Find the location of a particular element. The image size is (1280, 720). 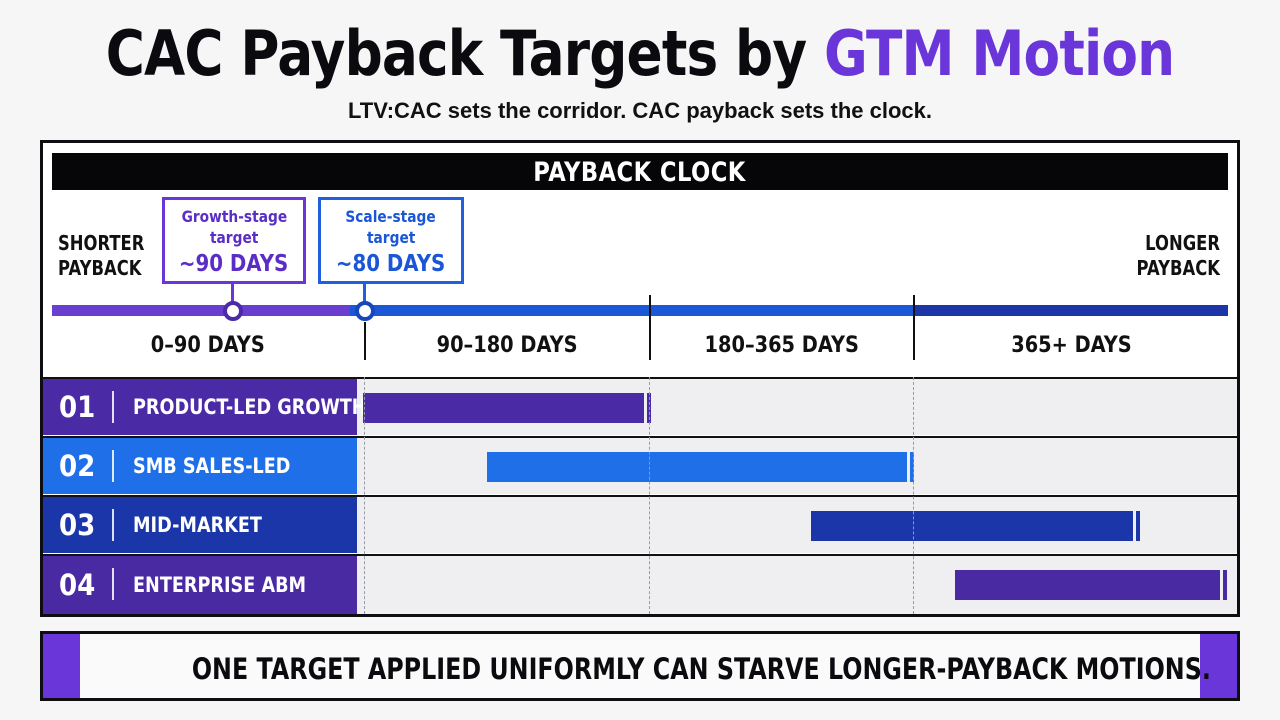

range-text-4: 365+ DAYS is located at coordinates (1071, 345).